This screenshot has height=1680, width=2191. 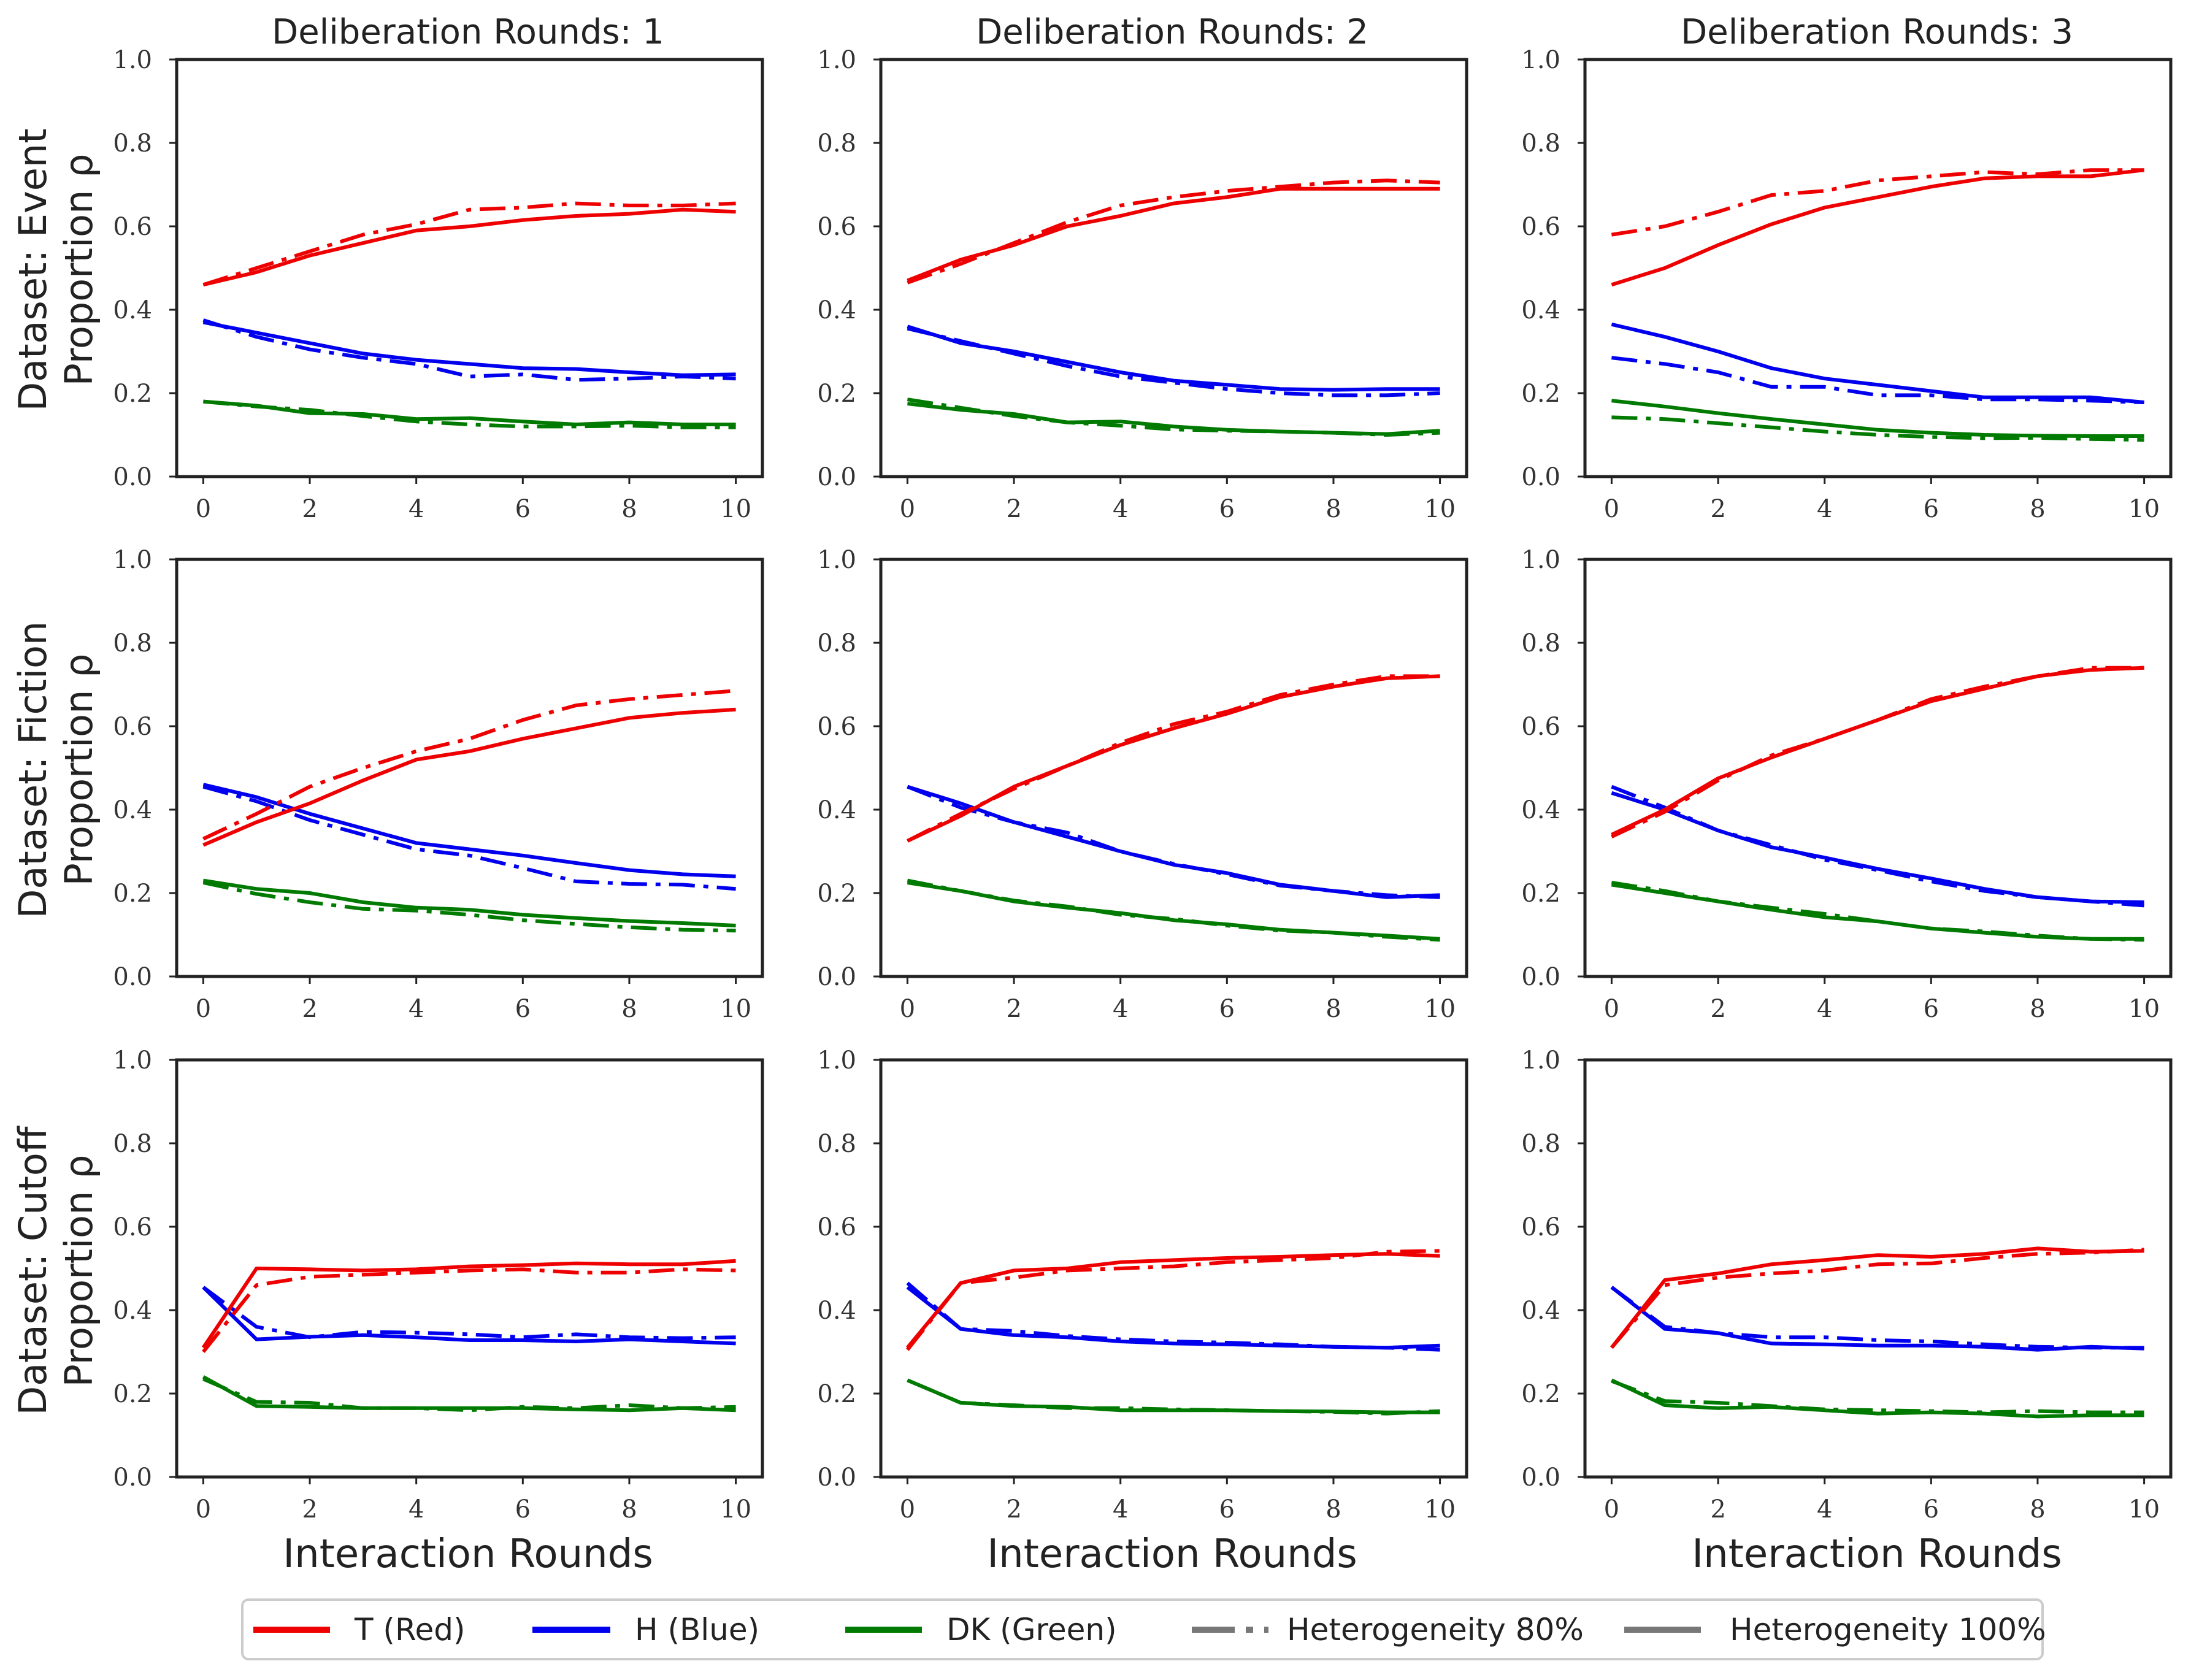 I want to click on legend-label-t: T (Red), so click(x=409, y=1629).